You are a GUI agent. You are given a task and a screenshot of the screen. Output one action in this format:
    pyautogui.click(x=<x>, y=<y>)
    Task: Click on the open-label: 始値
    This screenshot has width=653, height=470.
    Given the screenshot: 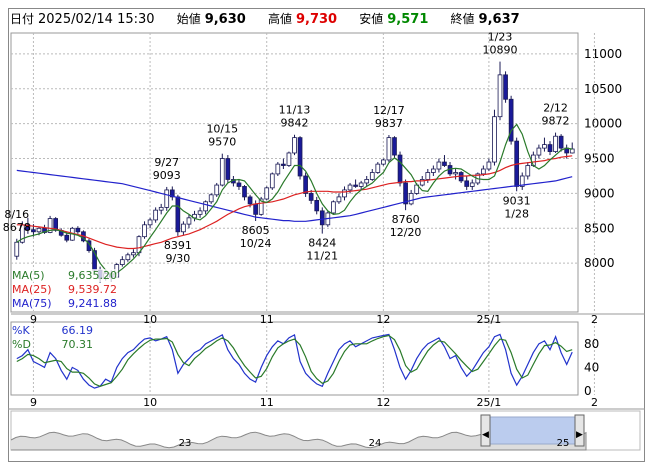 What is the action you would take?
    pyautogui.click(x=188, y=19)
    